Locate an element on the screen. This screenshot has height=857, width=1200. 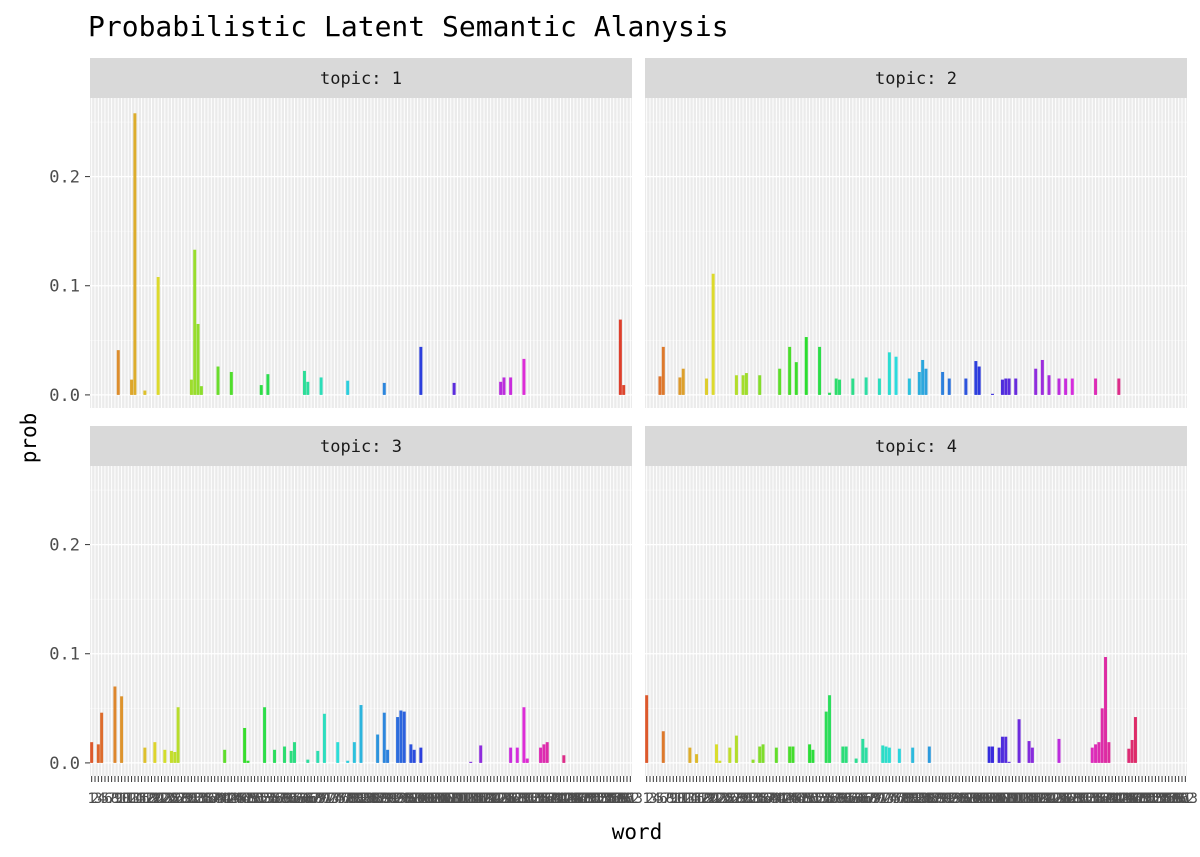
x-tick-label: 106 is located at coordinates (440, 799).